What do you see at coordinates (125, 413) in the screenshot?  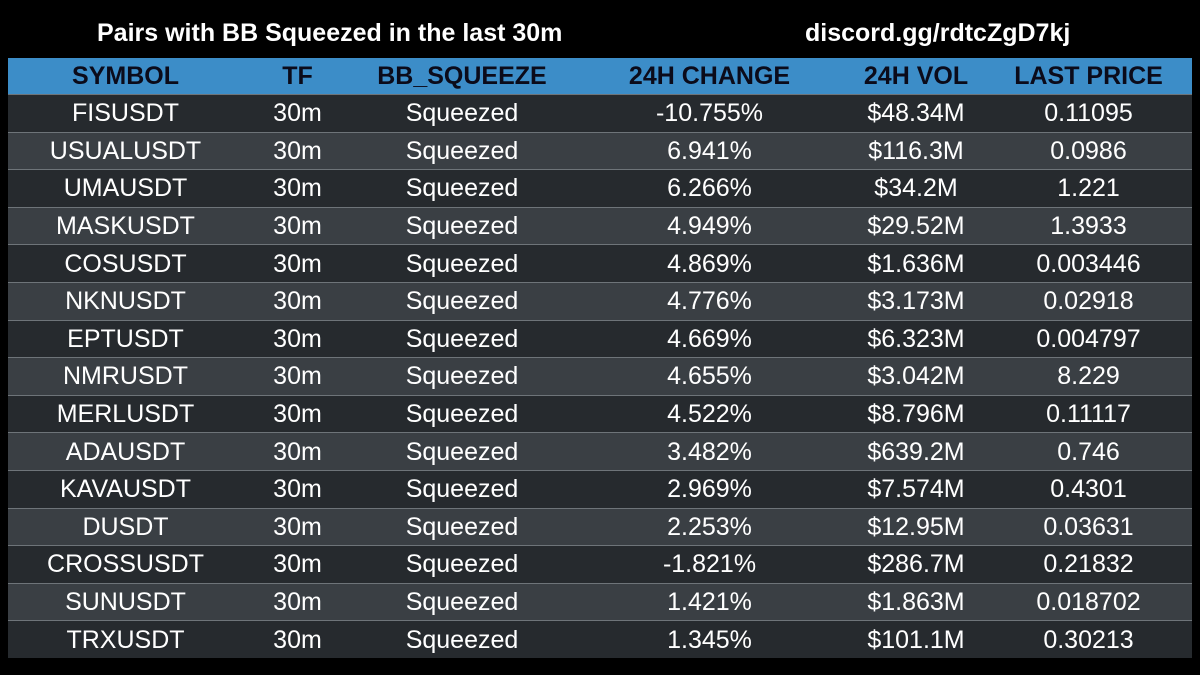 I see `cell-symbol: MERLUSDT` at bounding box center [125, 413].